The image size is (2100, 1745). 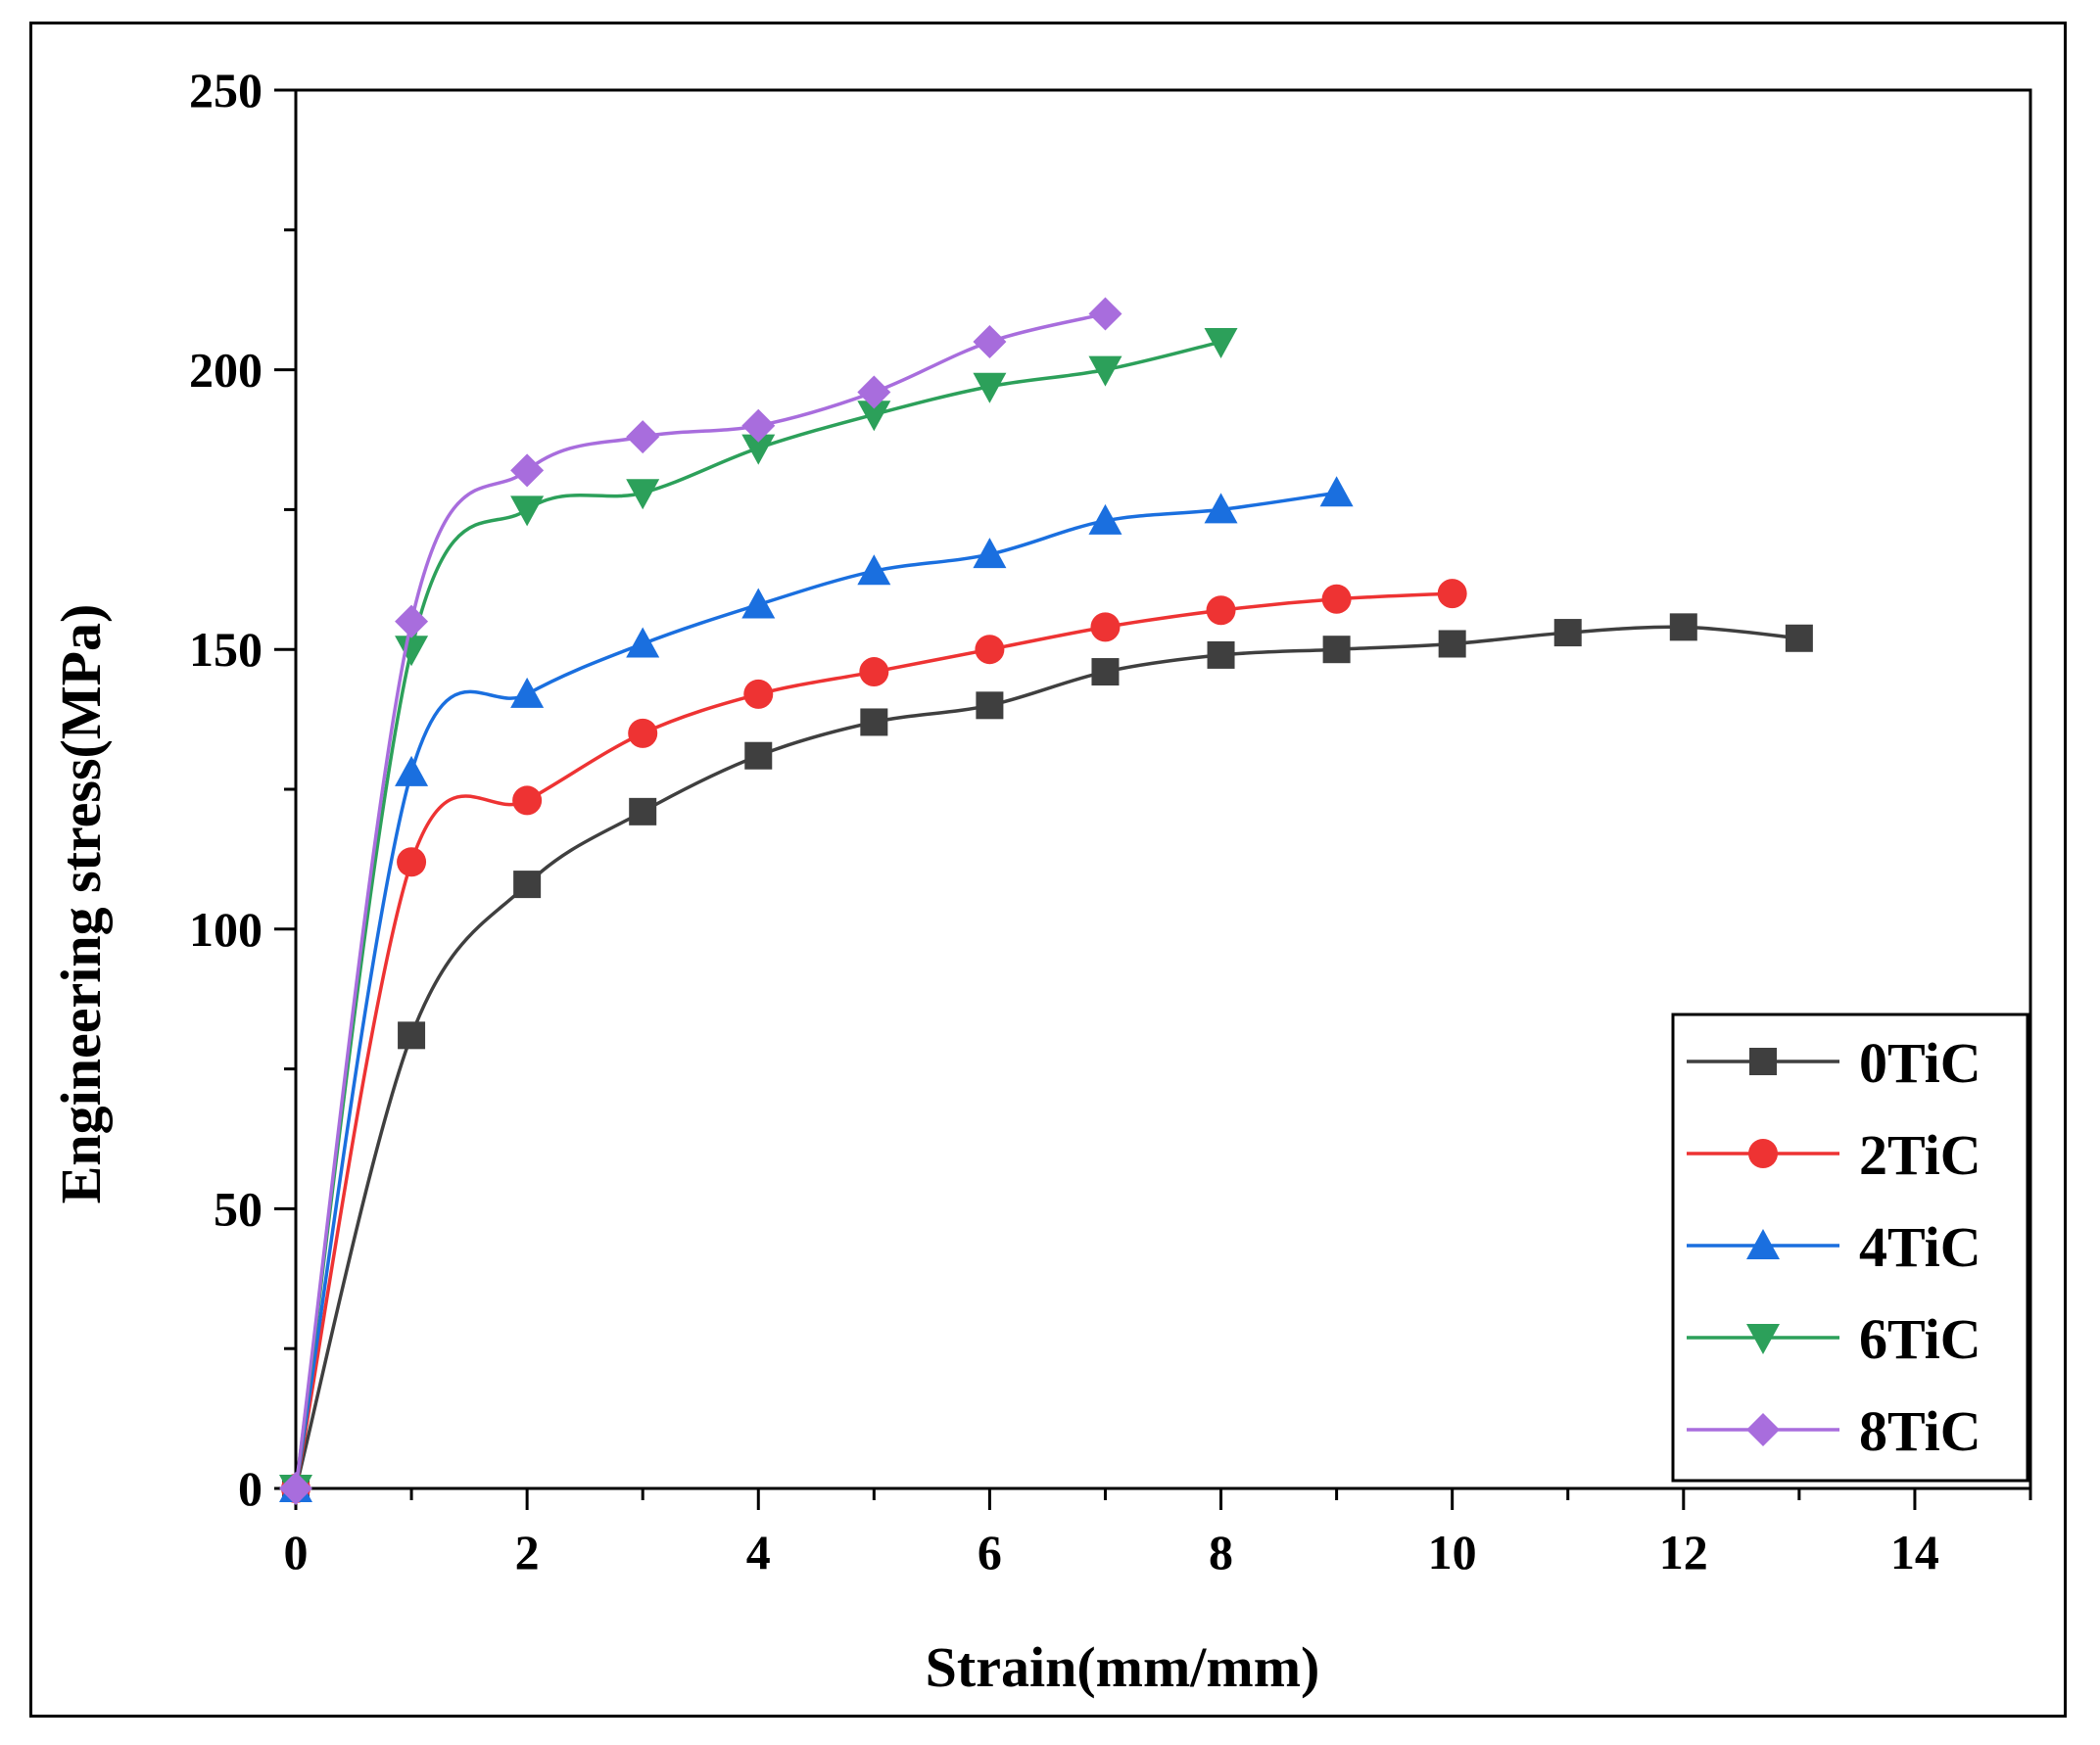 What do you see at coordinates (758, 1552) in the screenshot?
I see `x-tick-label: 4` at bounding box center [758, 1552].